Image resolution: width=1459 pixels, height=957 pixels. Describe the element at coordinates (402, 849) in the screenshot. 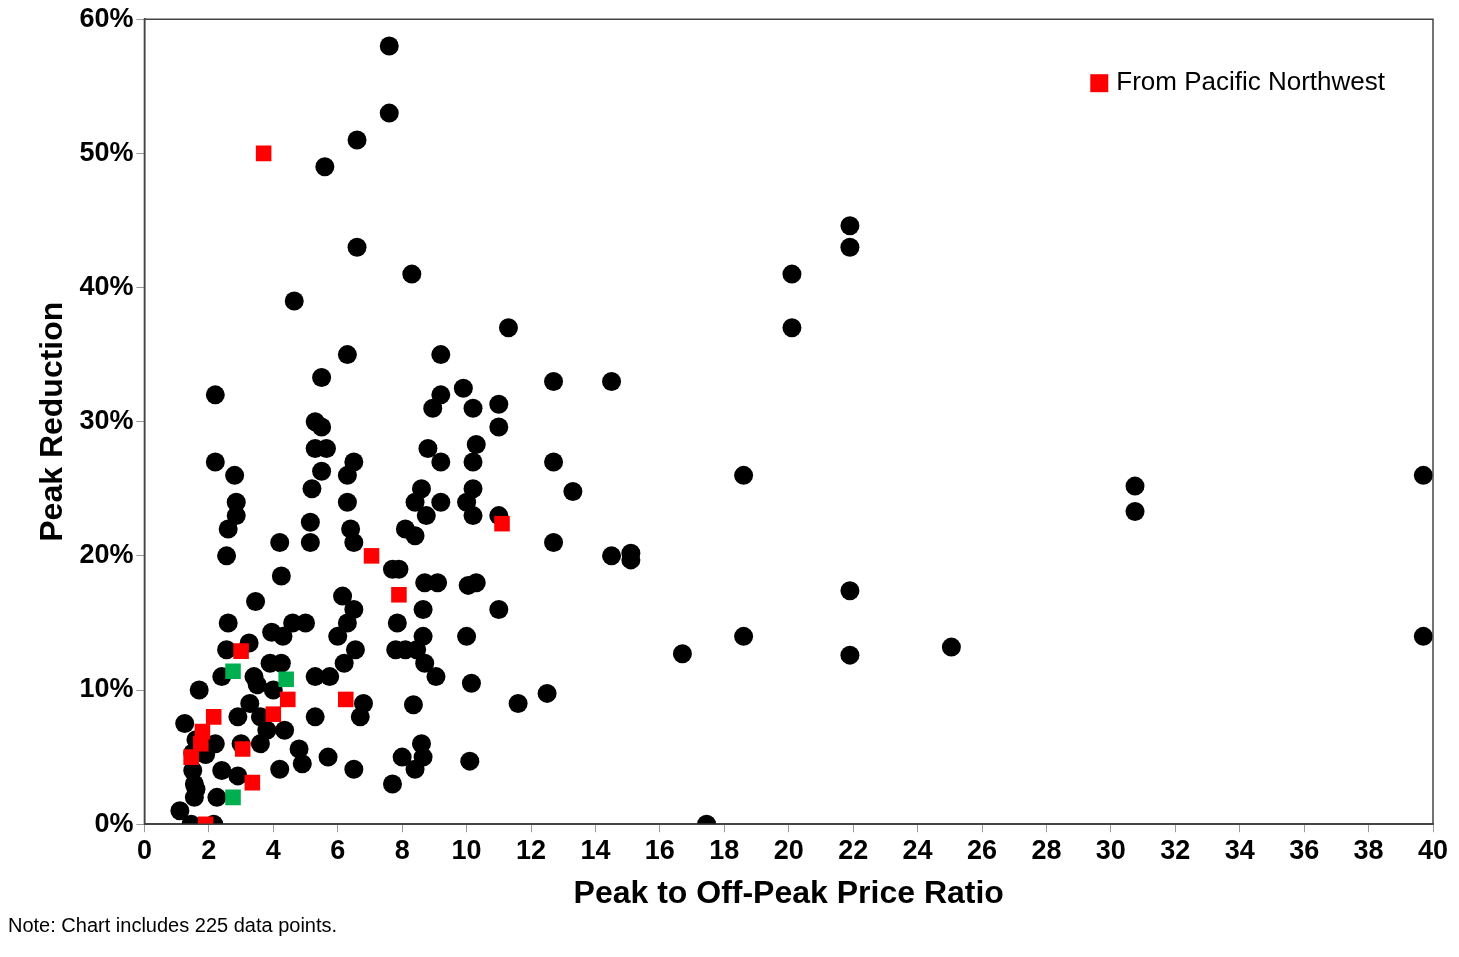

I see `x-tick-label: 8` at that location.